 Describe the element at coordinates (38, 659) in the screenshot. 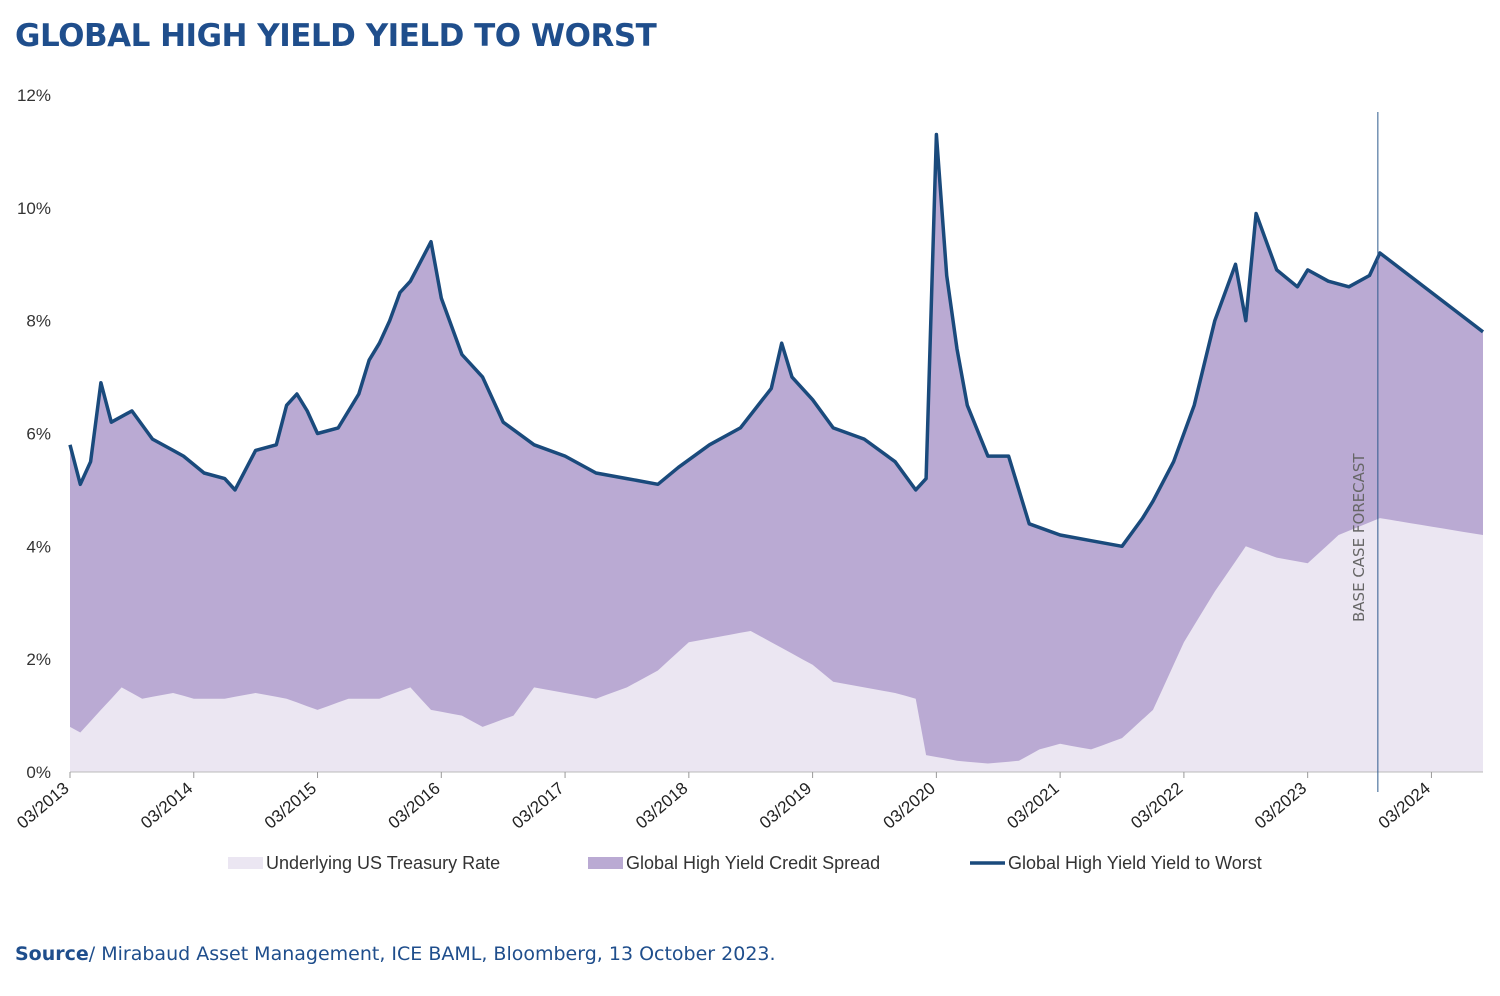

I see `y-tick-label: 2%` at that location.